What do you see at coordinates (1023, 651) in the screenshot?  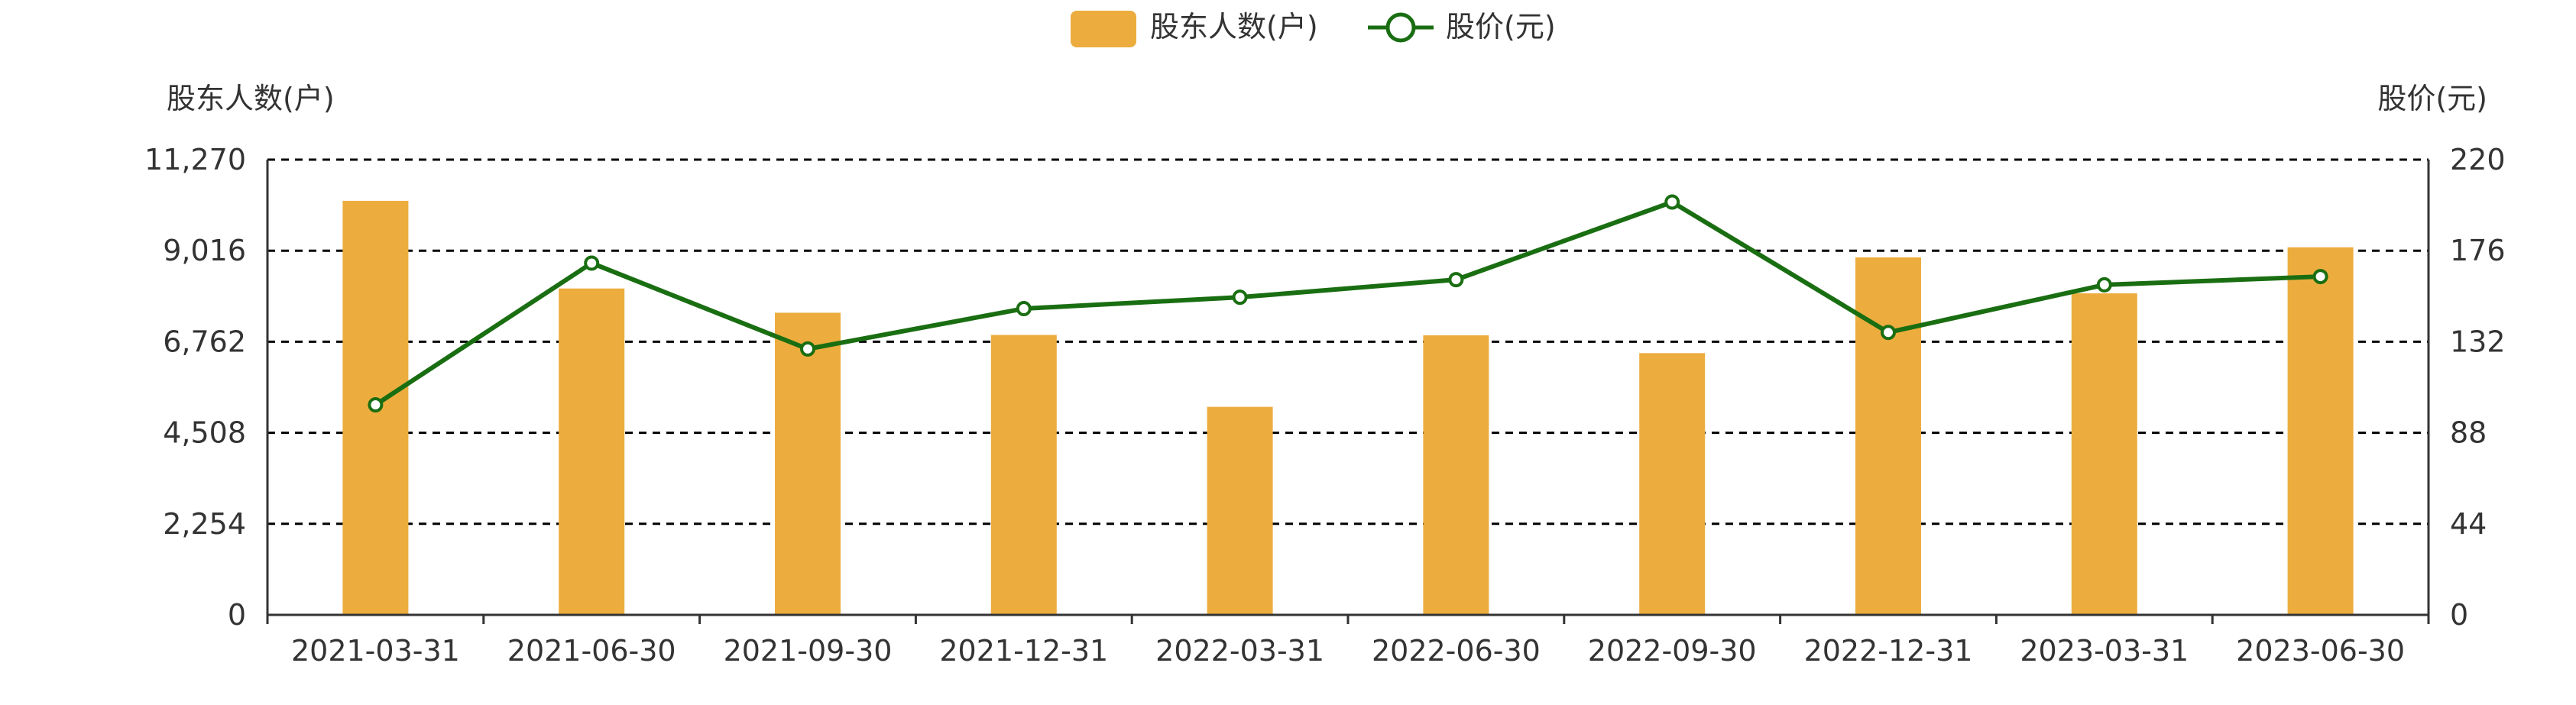 I see `x-tick-label: 2021-12-31` at bounding box center [1023, 651].